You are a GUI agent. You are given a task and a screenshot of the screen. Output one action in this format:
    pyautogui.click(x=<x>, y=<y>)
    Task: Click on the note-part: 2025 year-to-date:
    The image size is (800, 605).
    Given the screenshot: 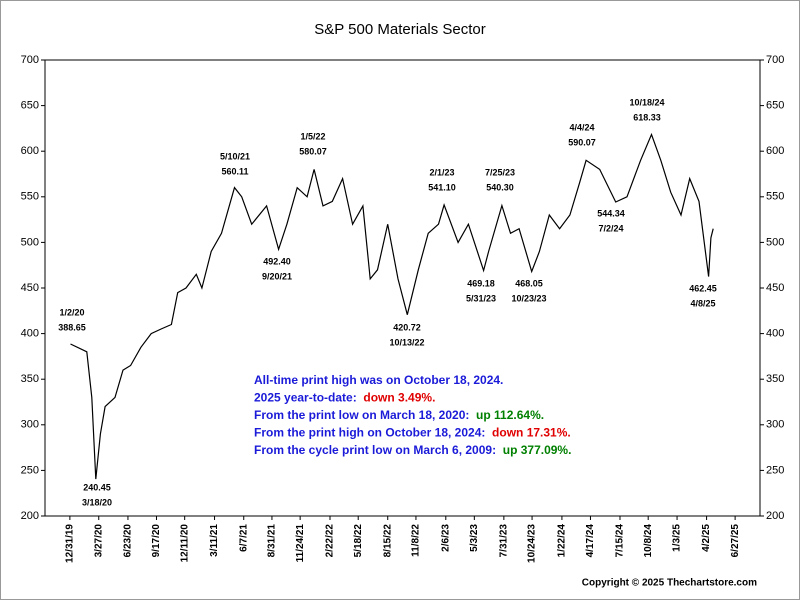 What is the action you would take?
    pyautogui.click(x=308, y=398)
    